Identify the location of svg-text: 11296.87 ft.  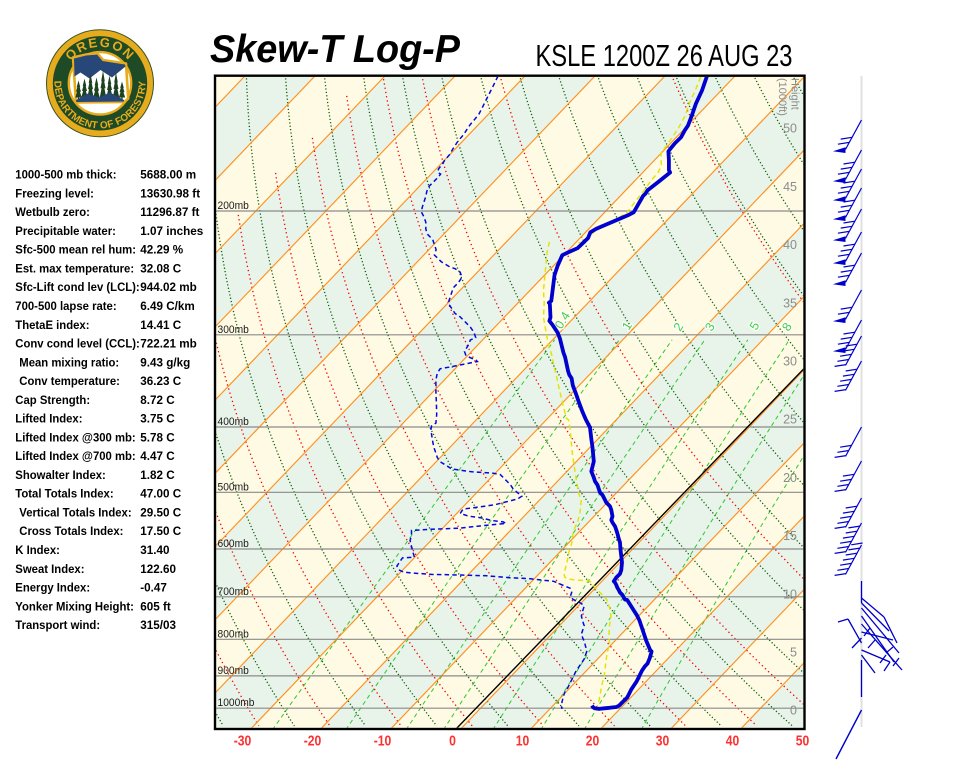
(169, 212).